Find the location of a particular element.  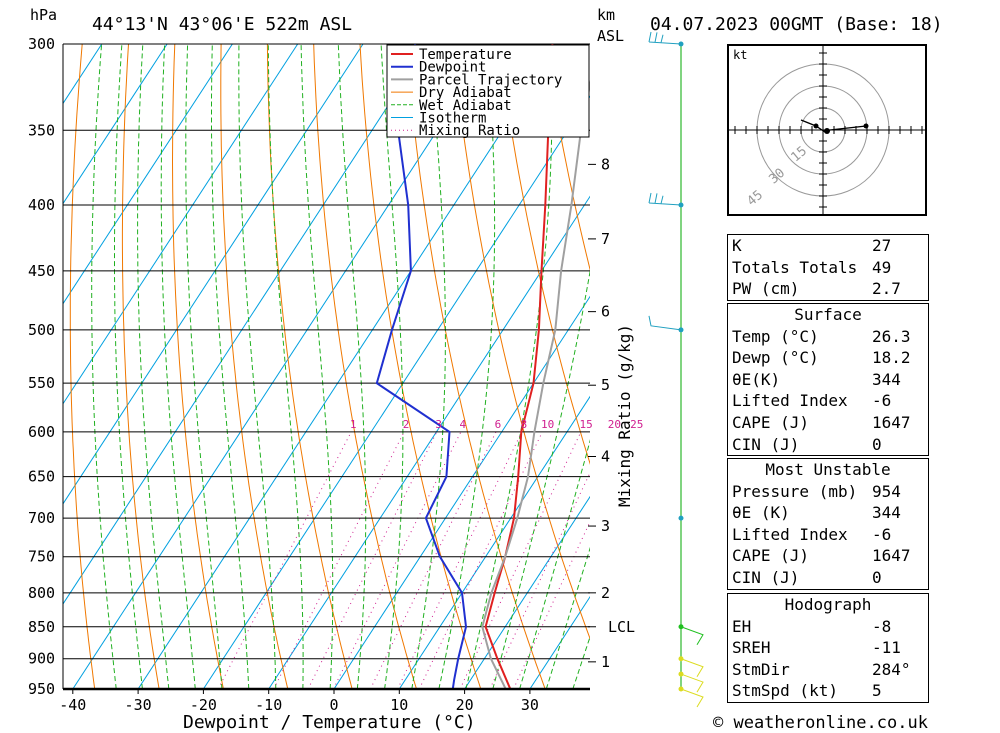

most-unstable-row: θE (K) 344 is located at coordinates (816, 513).